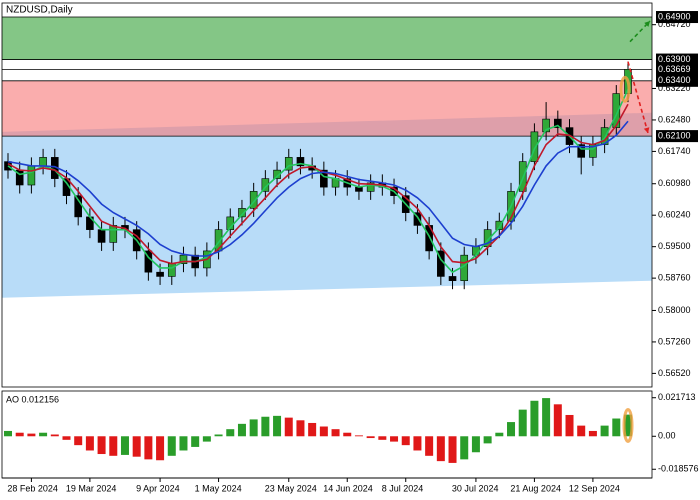  What do you see at coordinates (403, 488) in the screenshot?
I see `x-tick-label: 8 Jul 2024` at bounding box center [403, 488].